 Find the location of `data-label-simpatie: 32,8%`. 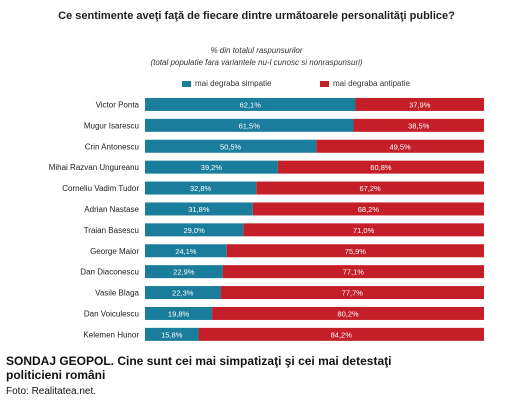

data-label-simpatie: 32,8% is located at coordinates (201, 188).